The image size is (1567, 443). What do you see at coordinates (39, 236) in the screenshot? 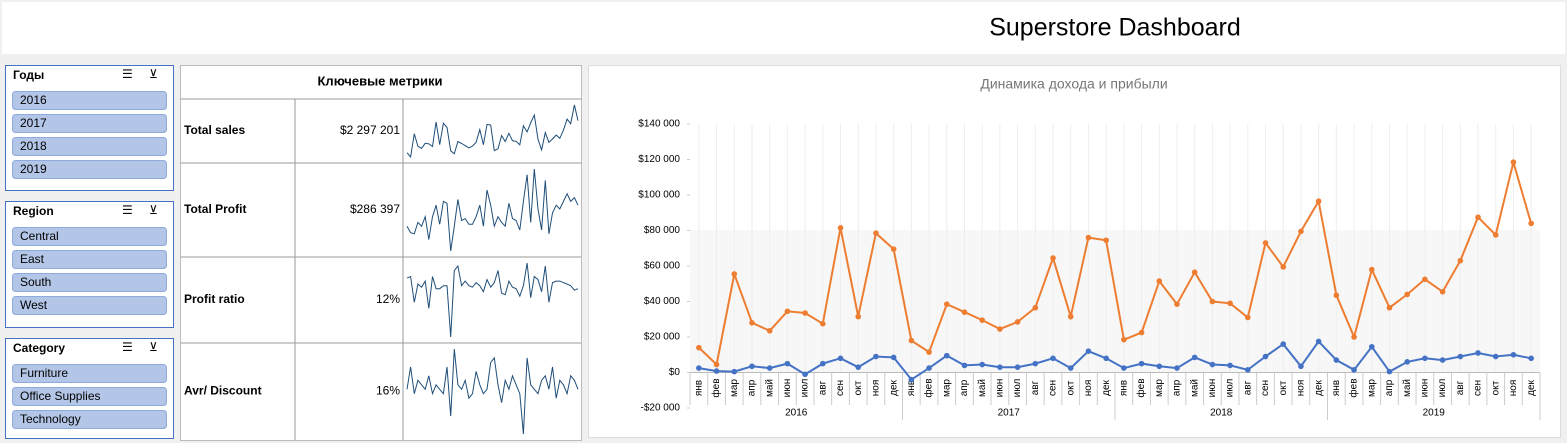
I see `slicer-item-label: Central` at bounding box center [39, 236].